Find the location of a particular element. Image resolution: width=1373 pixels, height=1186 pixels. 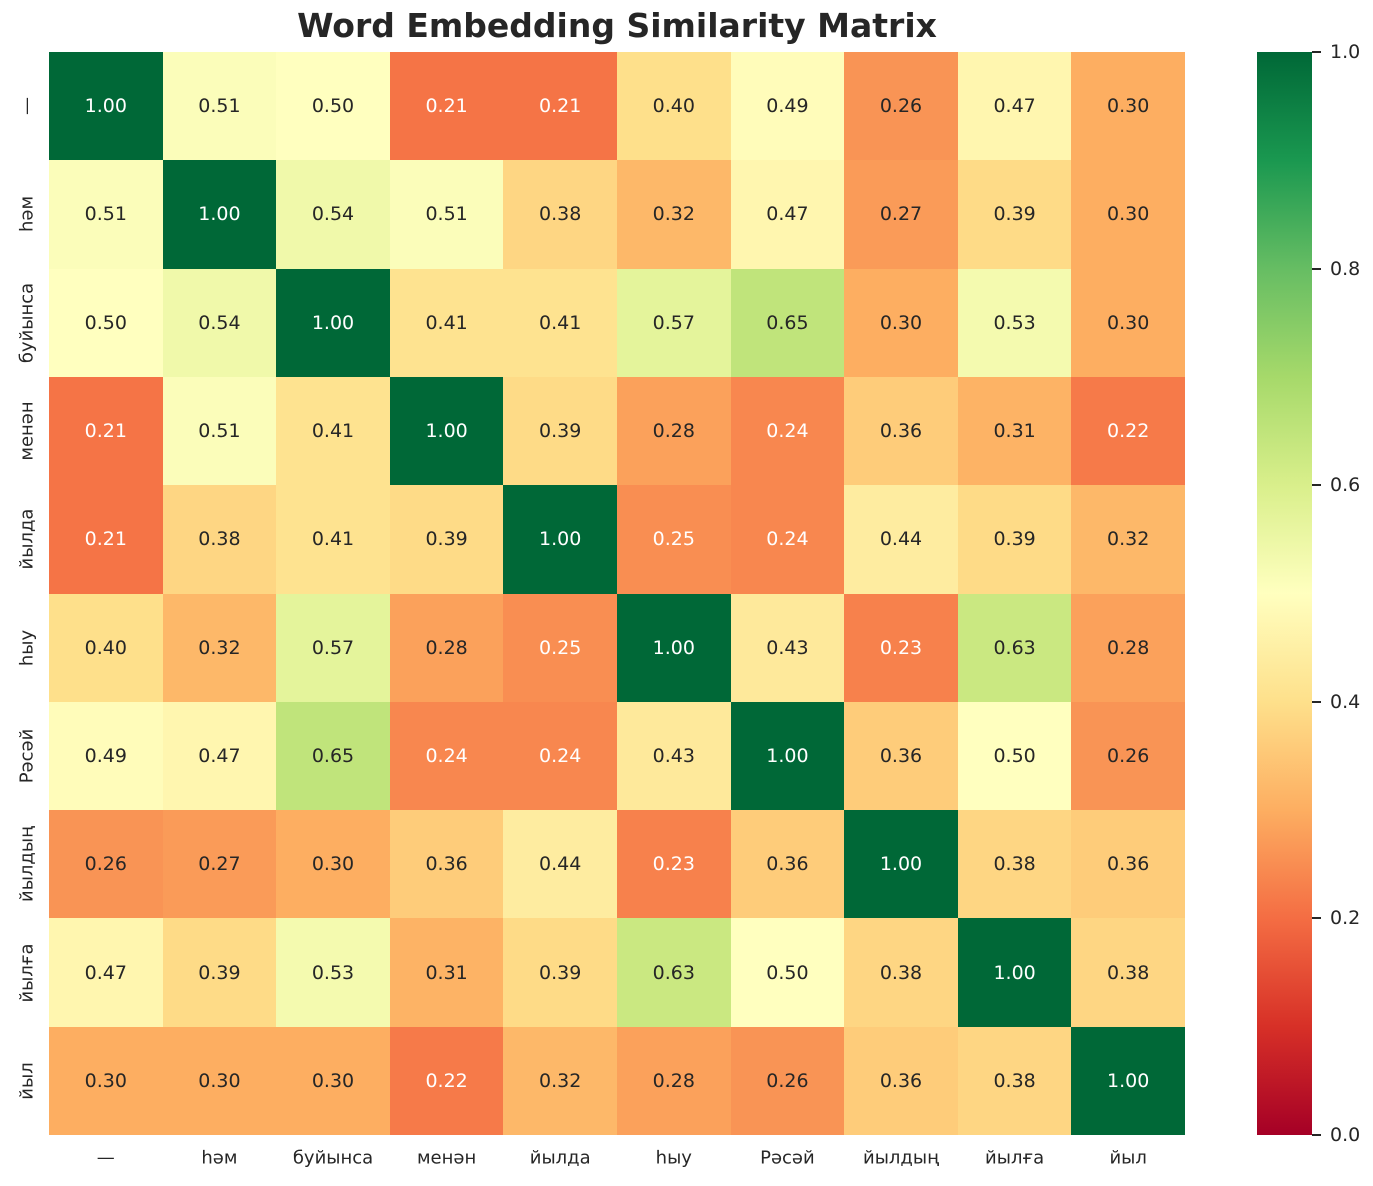

heatmap-cell: 0.57 is located at coordinates (333, 647).